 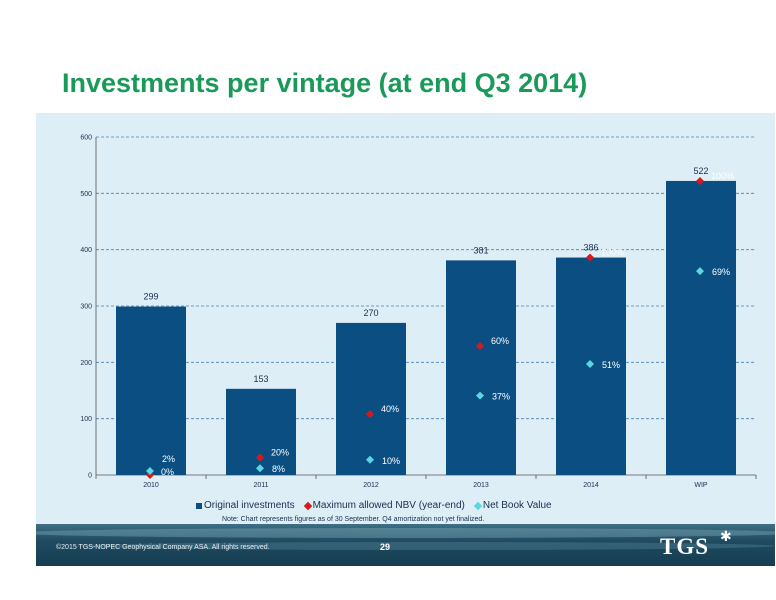 I want to click on nbv-label: 10%, so click(x=391, y=461).